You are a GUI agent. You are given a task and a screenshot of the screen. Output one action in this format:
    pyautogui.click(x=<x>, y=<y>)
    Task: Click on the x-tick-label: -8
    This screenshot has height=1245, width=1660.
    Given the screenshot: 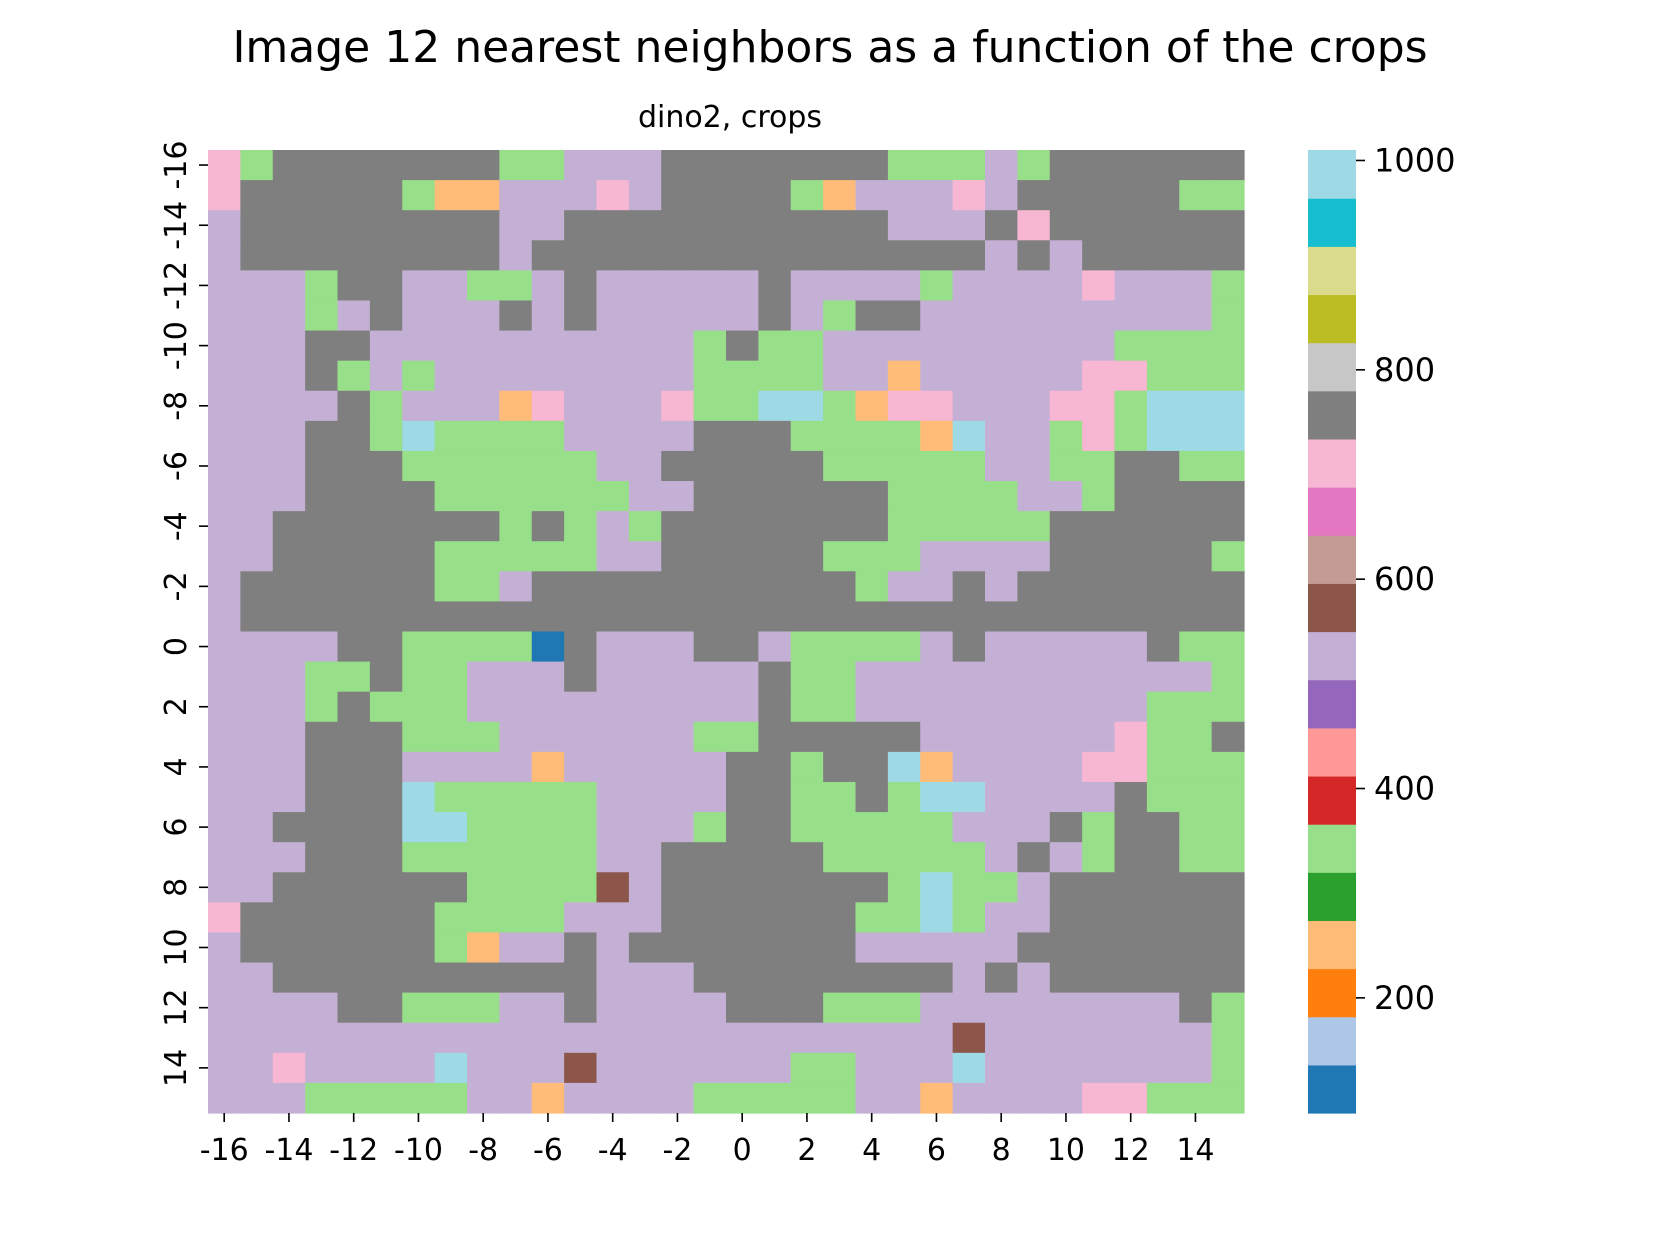 What is the action you would take?
    pyautogui.click(x=483, y=1150)
    